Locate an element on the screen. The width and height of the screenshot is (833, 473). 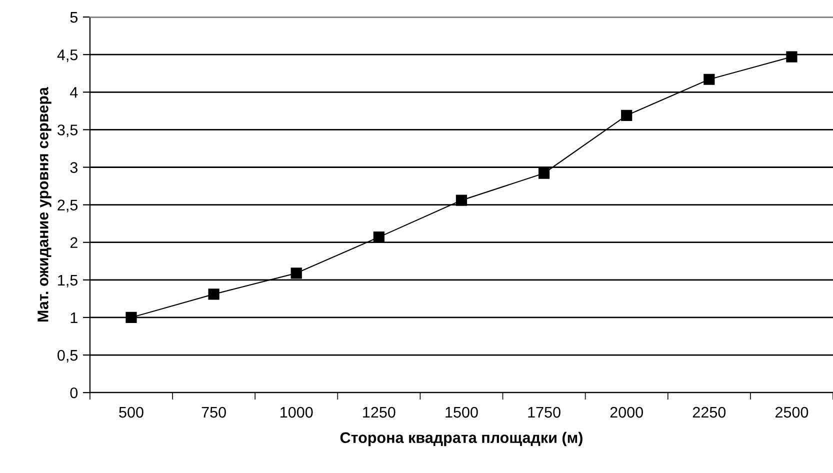
y-tick-label: 5 is located at coordinates (74, 17).